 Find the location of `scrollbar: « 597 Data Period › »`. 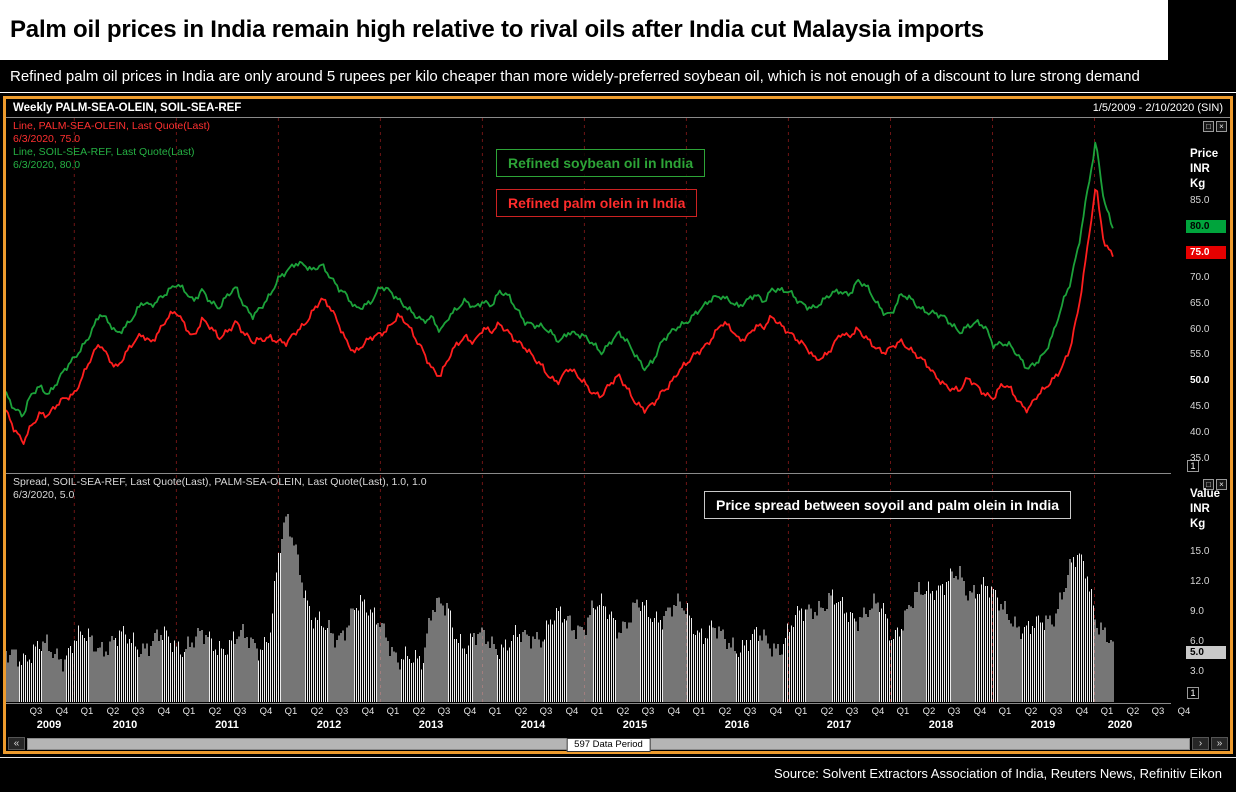

scrollbar: « 597 Data Period › » is located at coordinates (618, 744).